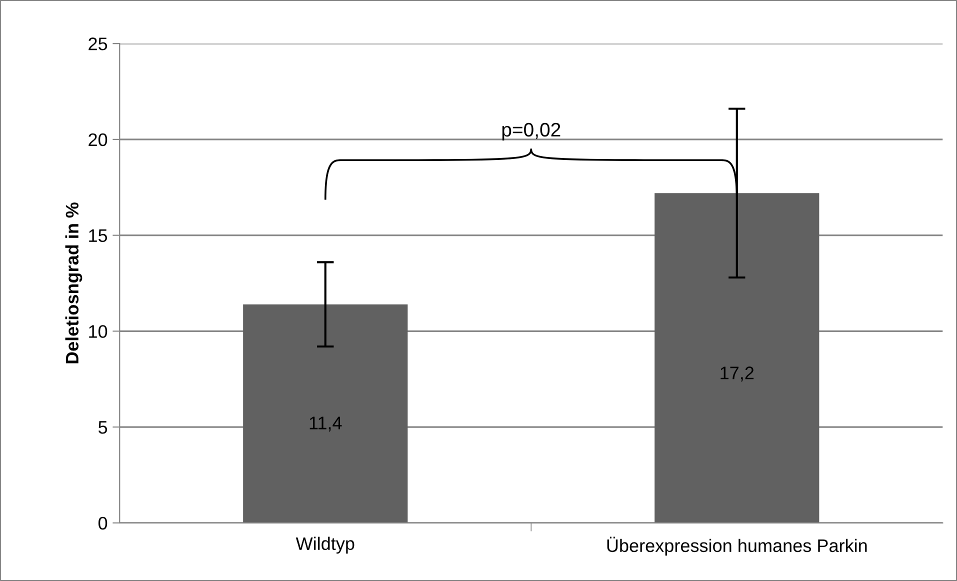 The height and width of the screenshot is (581, 957). What do you see at coordinates (325, 545) in the screenshot?
I see `x-tick-label: Wildtyp` at bounding box center [325, 545].